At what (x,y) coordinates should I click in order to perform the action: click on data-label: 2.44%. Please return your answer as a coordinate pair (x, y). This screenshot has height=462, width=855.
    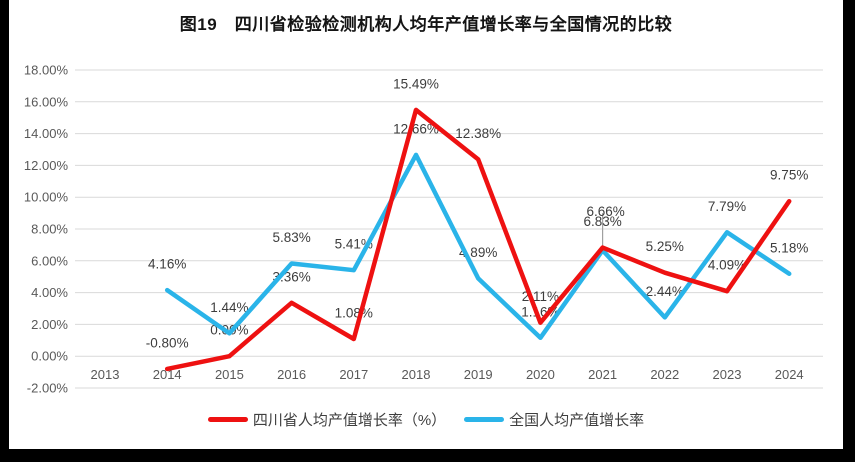
    Looking at the image, I should click on (665, 291).